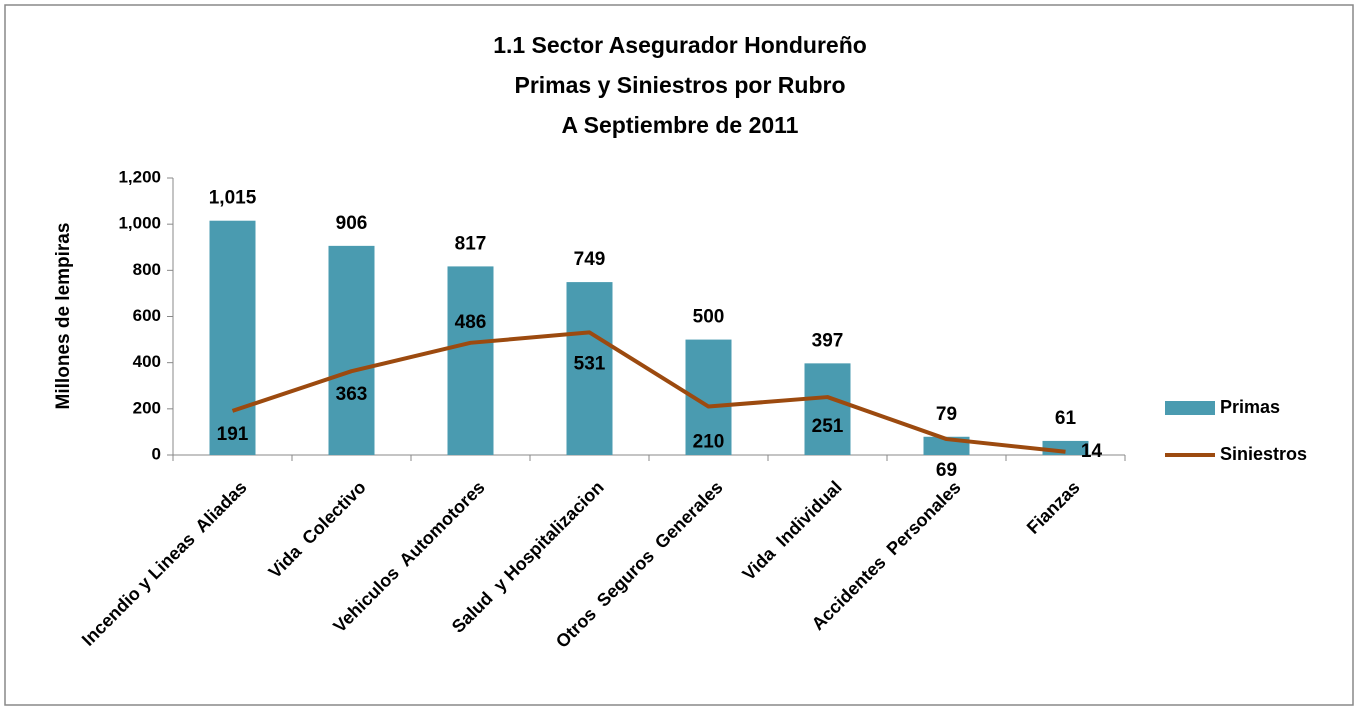 The height and width of the screenshot is (715, 1359). What do you see at coordinates (828, 340) in the screenshot?
I see `data-label: 397` at bounding box center [828, 340].